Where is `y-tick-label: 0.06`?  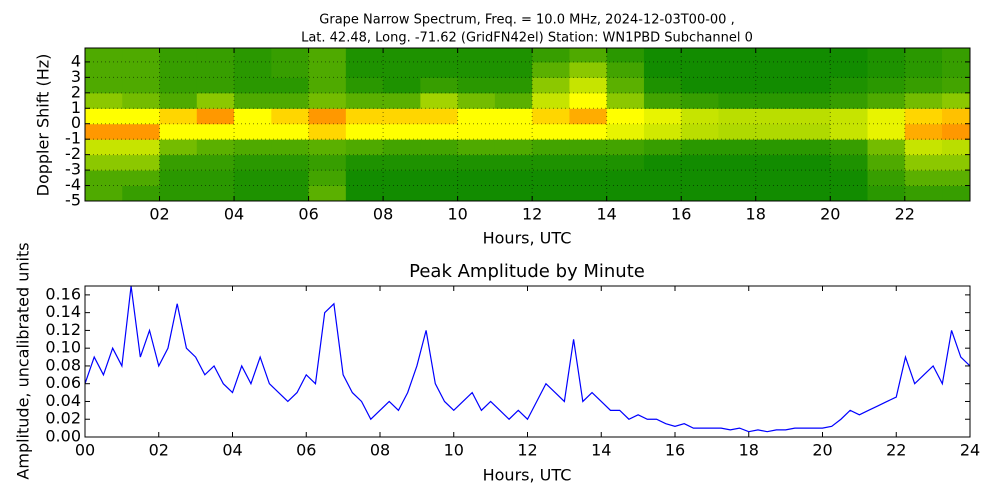
y-tick-label: 0.06 is located at coordinates (63, 382).